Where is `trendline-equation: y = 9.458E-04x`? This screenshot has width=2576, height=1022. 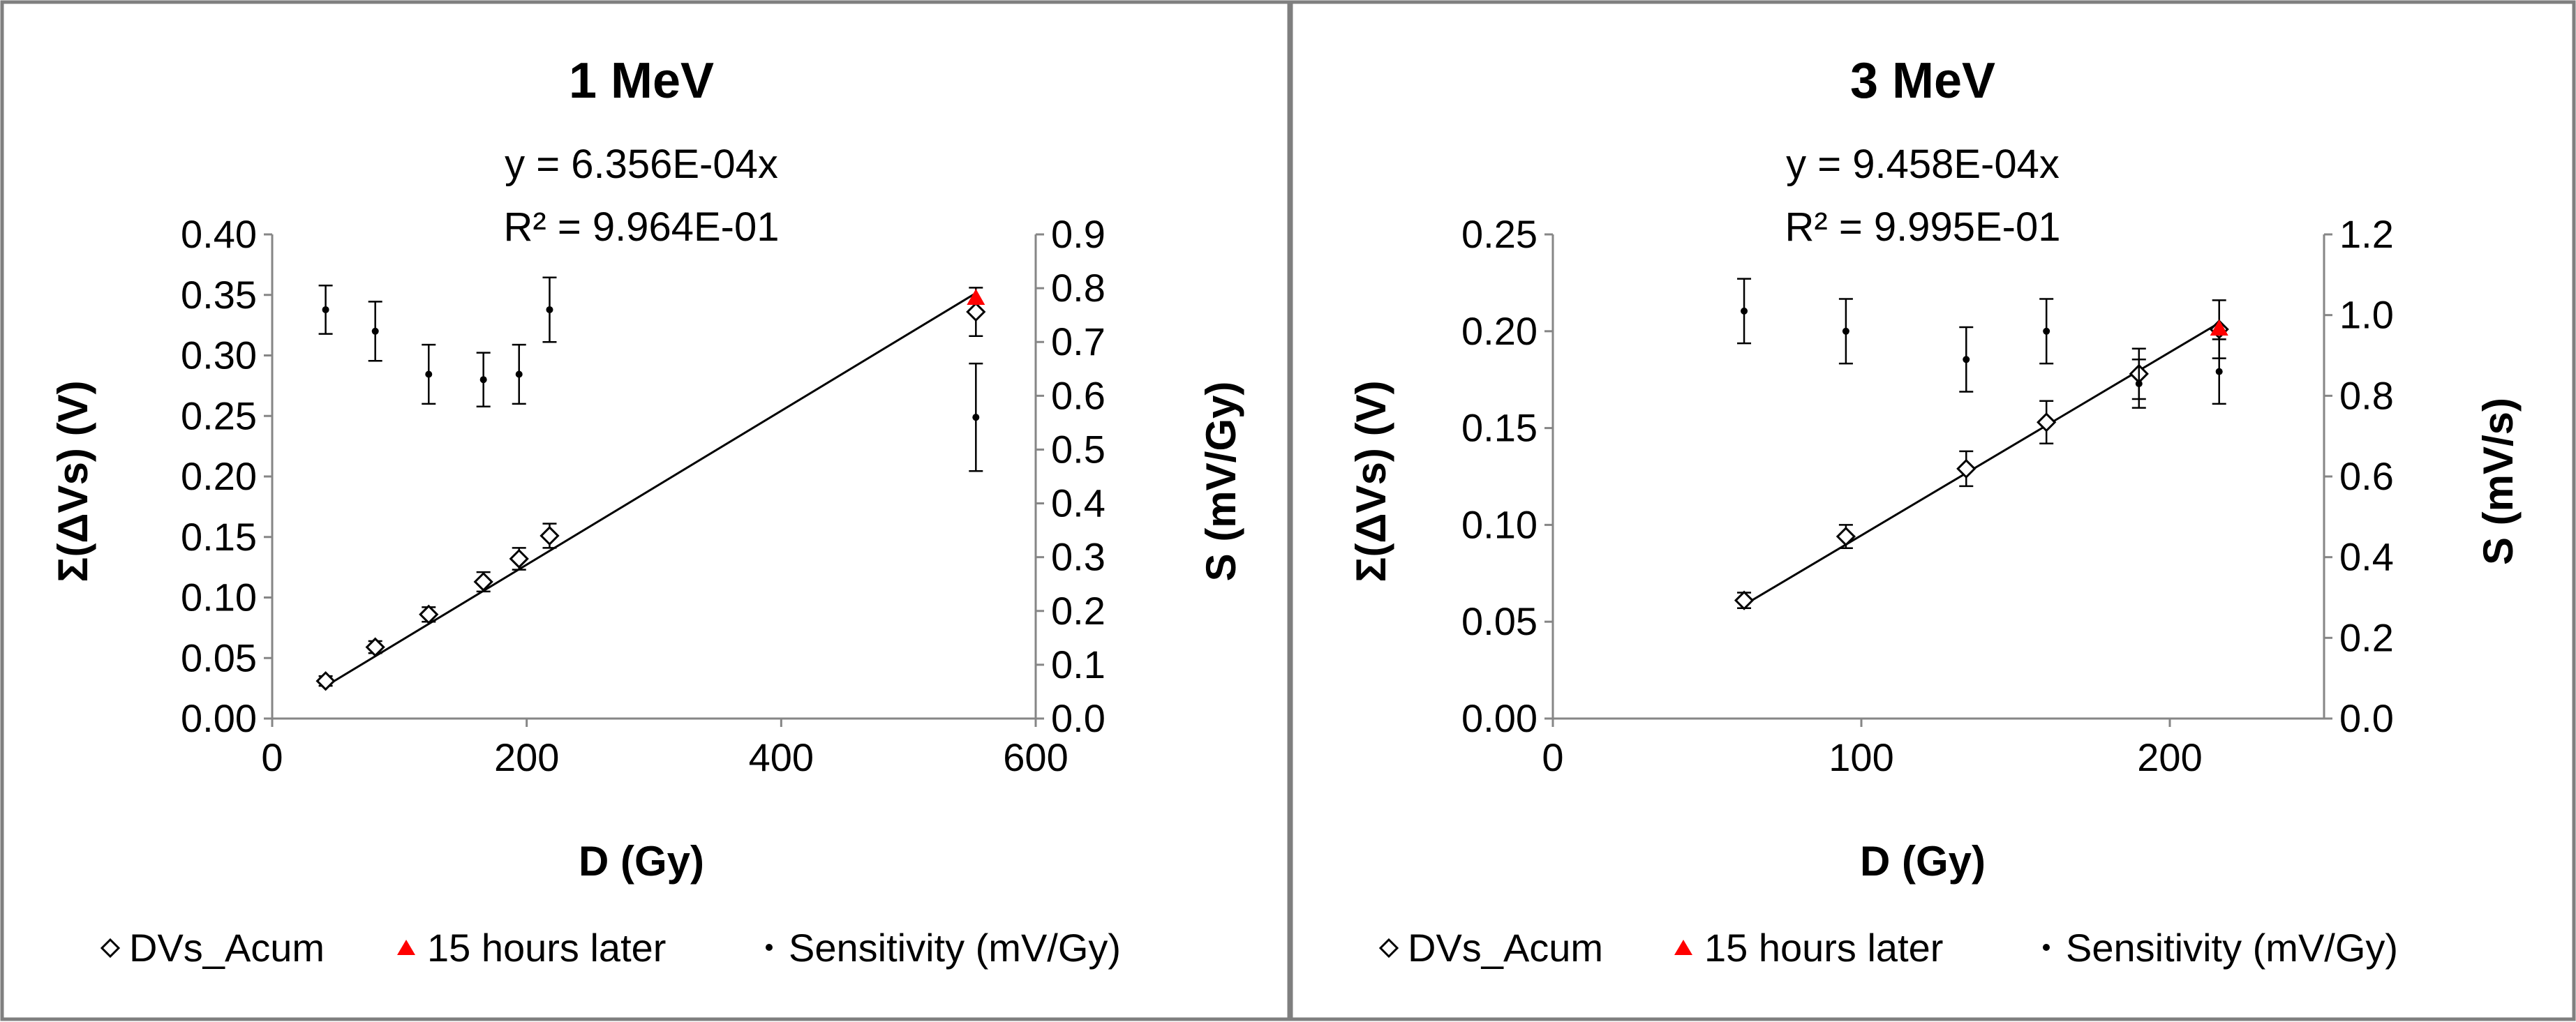
trendline-equation: y = 9.458E-04x is located at coordinates (1923, 164).